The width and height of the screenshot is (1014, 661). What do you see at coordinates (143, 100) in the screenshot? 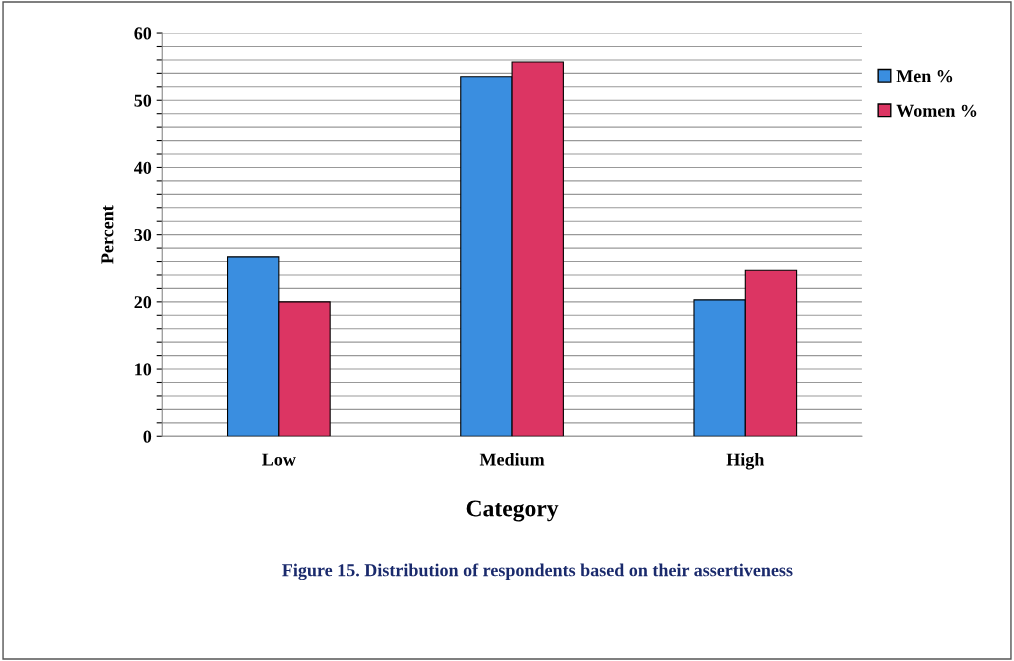
I see `y-tick-label: 50` at bounding box center [143, 100].